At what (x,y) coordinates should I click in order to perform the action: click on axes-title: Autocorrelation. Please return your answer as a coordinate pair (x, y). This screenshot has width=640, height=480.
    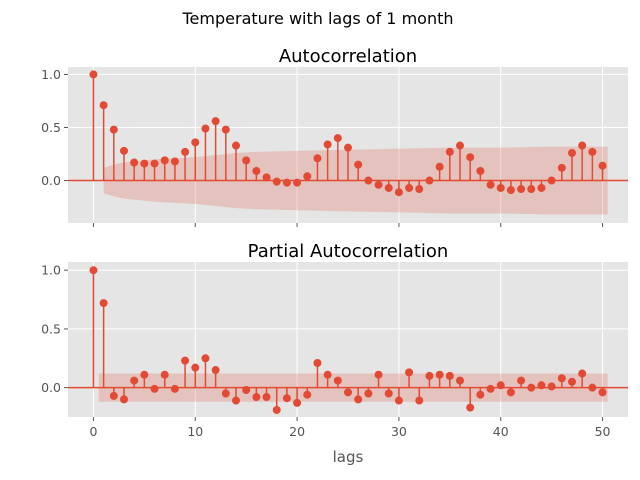
    Looking at the image, I should click on (348, 56).